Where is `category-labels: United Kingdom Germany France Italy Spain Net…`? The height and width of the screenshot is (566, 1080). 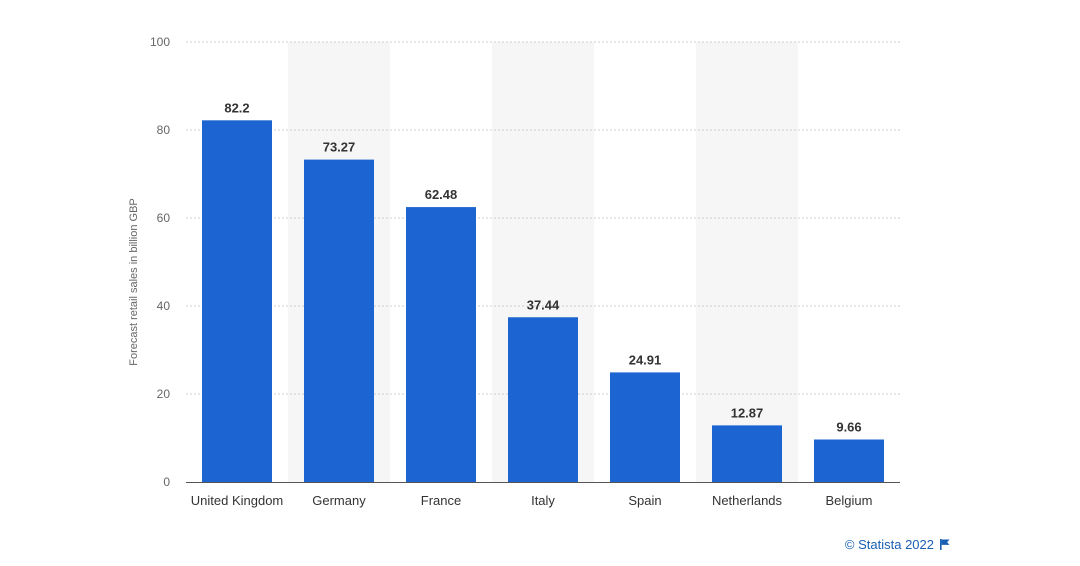
category-labels: United Kingdom Germany France Italy Spain Net… is located at coordinates (532, 500).